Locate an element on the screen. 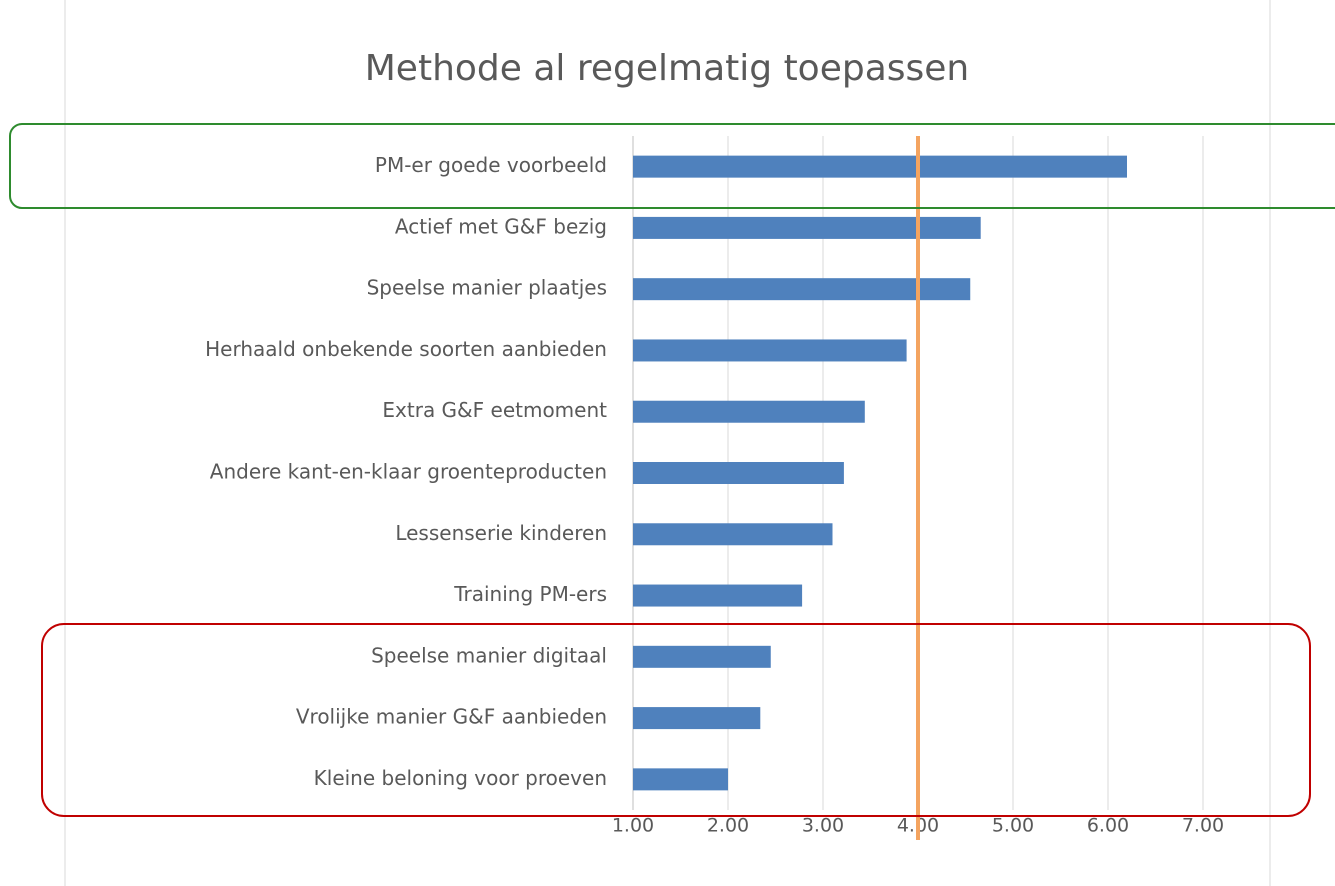 The width and height of the screenshot is (1335, 886). chart-title: Methode al regelmatig toepassen is located at coordinates (667, 68).